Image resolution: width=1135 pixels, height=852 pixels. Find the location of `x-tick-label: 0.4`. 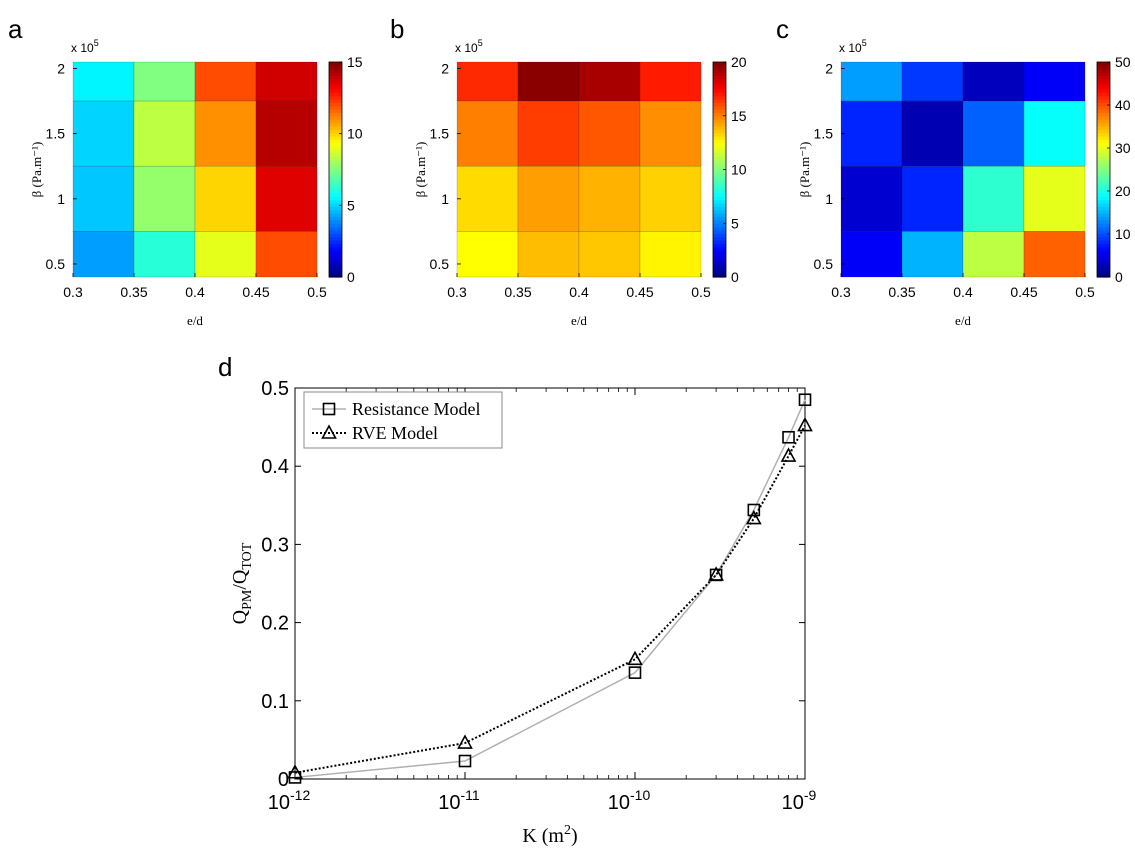

x-tick-label: 0.4 is located at coordinates (195, 292).